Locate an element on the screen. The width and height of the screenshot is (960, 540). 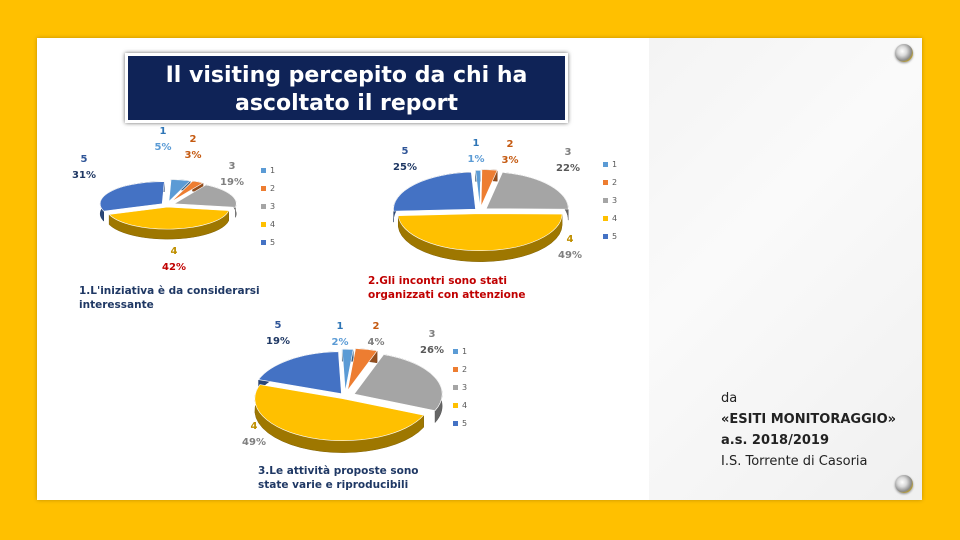
pie-1-legend-label: 2 is located at coordinates (272, 188).